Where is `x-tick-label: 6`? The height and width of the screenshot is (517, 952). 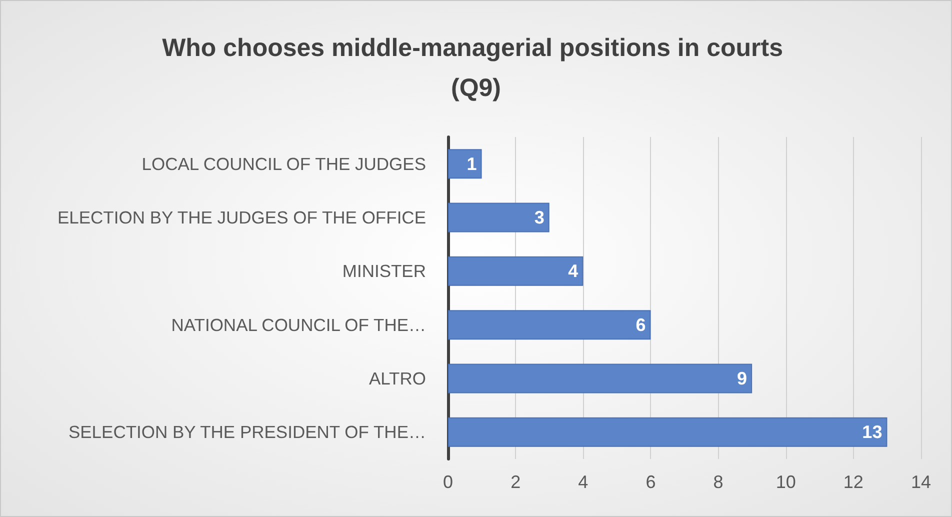
x-tick-label: 6 is located at coordinates (651, 482).